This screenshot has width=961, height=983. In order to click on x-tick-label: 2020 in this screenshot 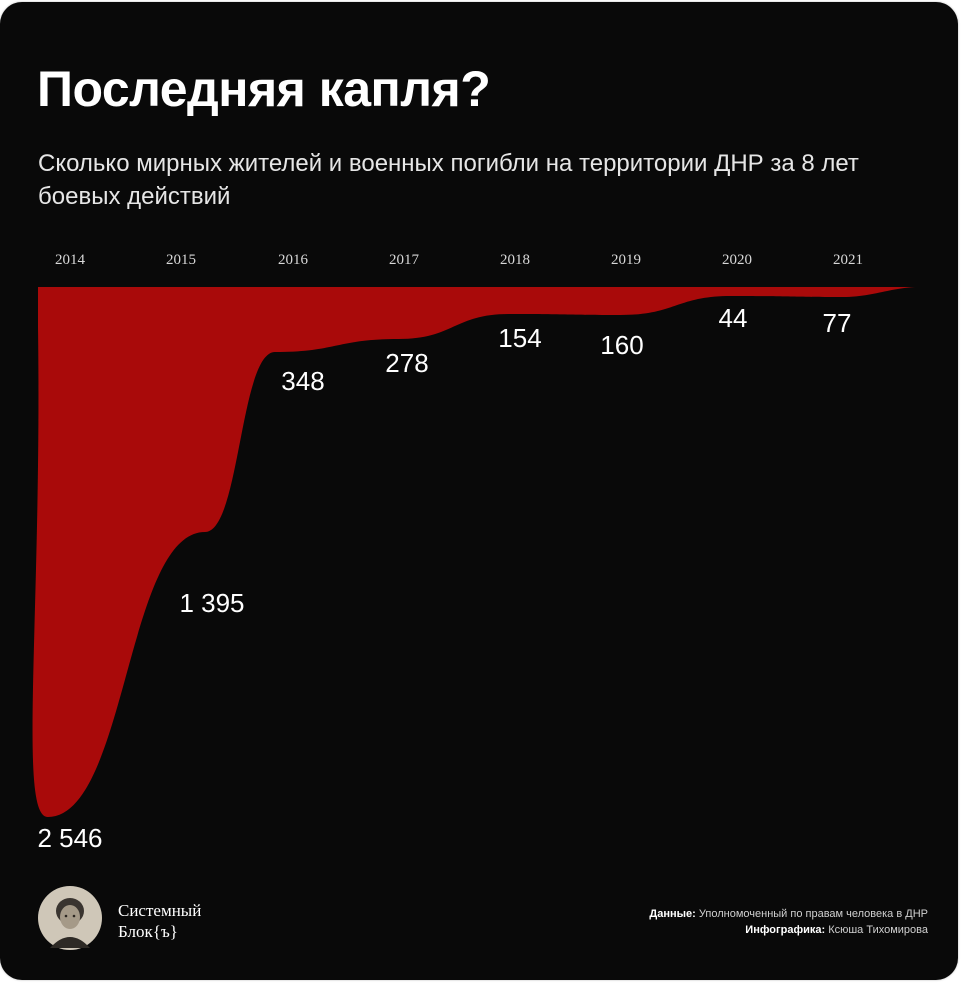, I will do `click(737, 260)`.